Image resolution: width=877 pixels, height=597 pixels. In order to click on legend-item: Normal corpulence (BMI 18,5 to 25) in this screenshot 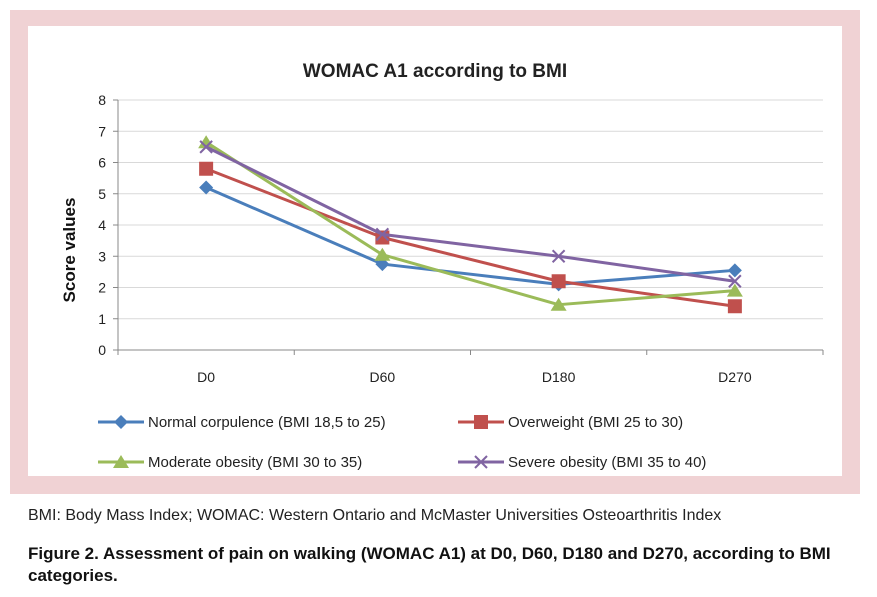, I will do `click(242, 422)`.